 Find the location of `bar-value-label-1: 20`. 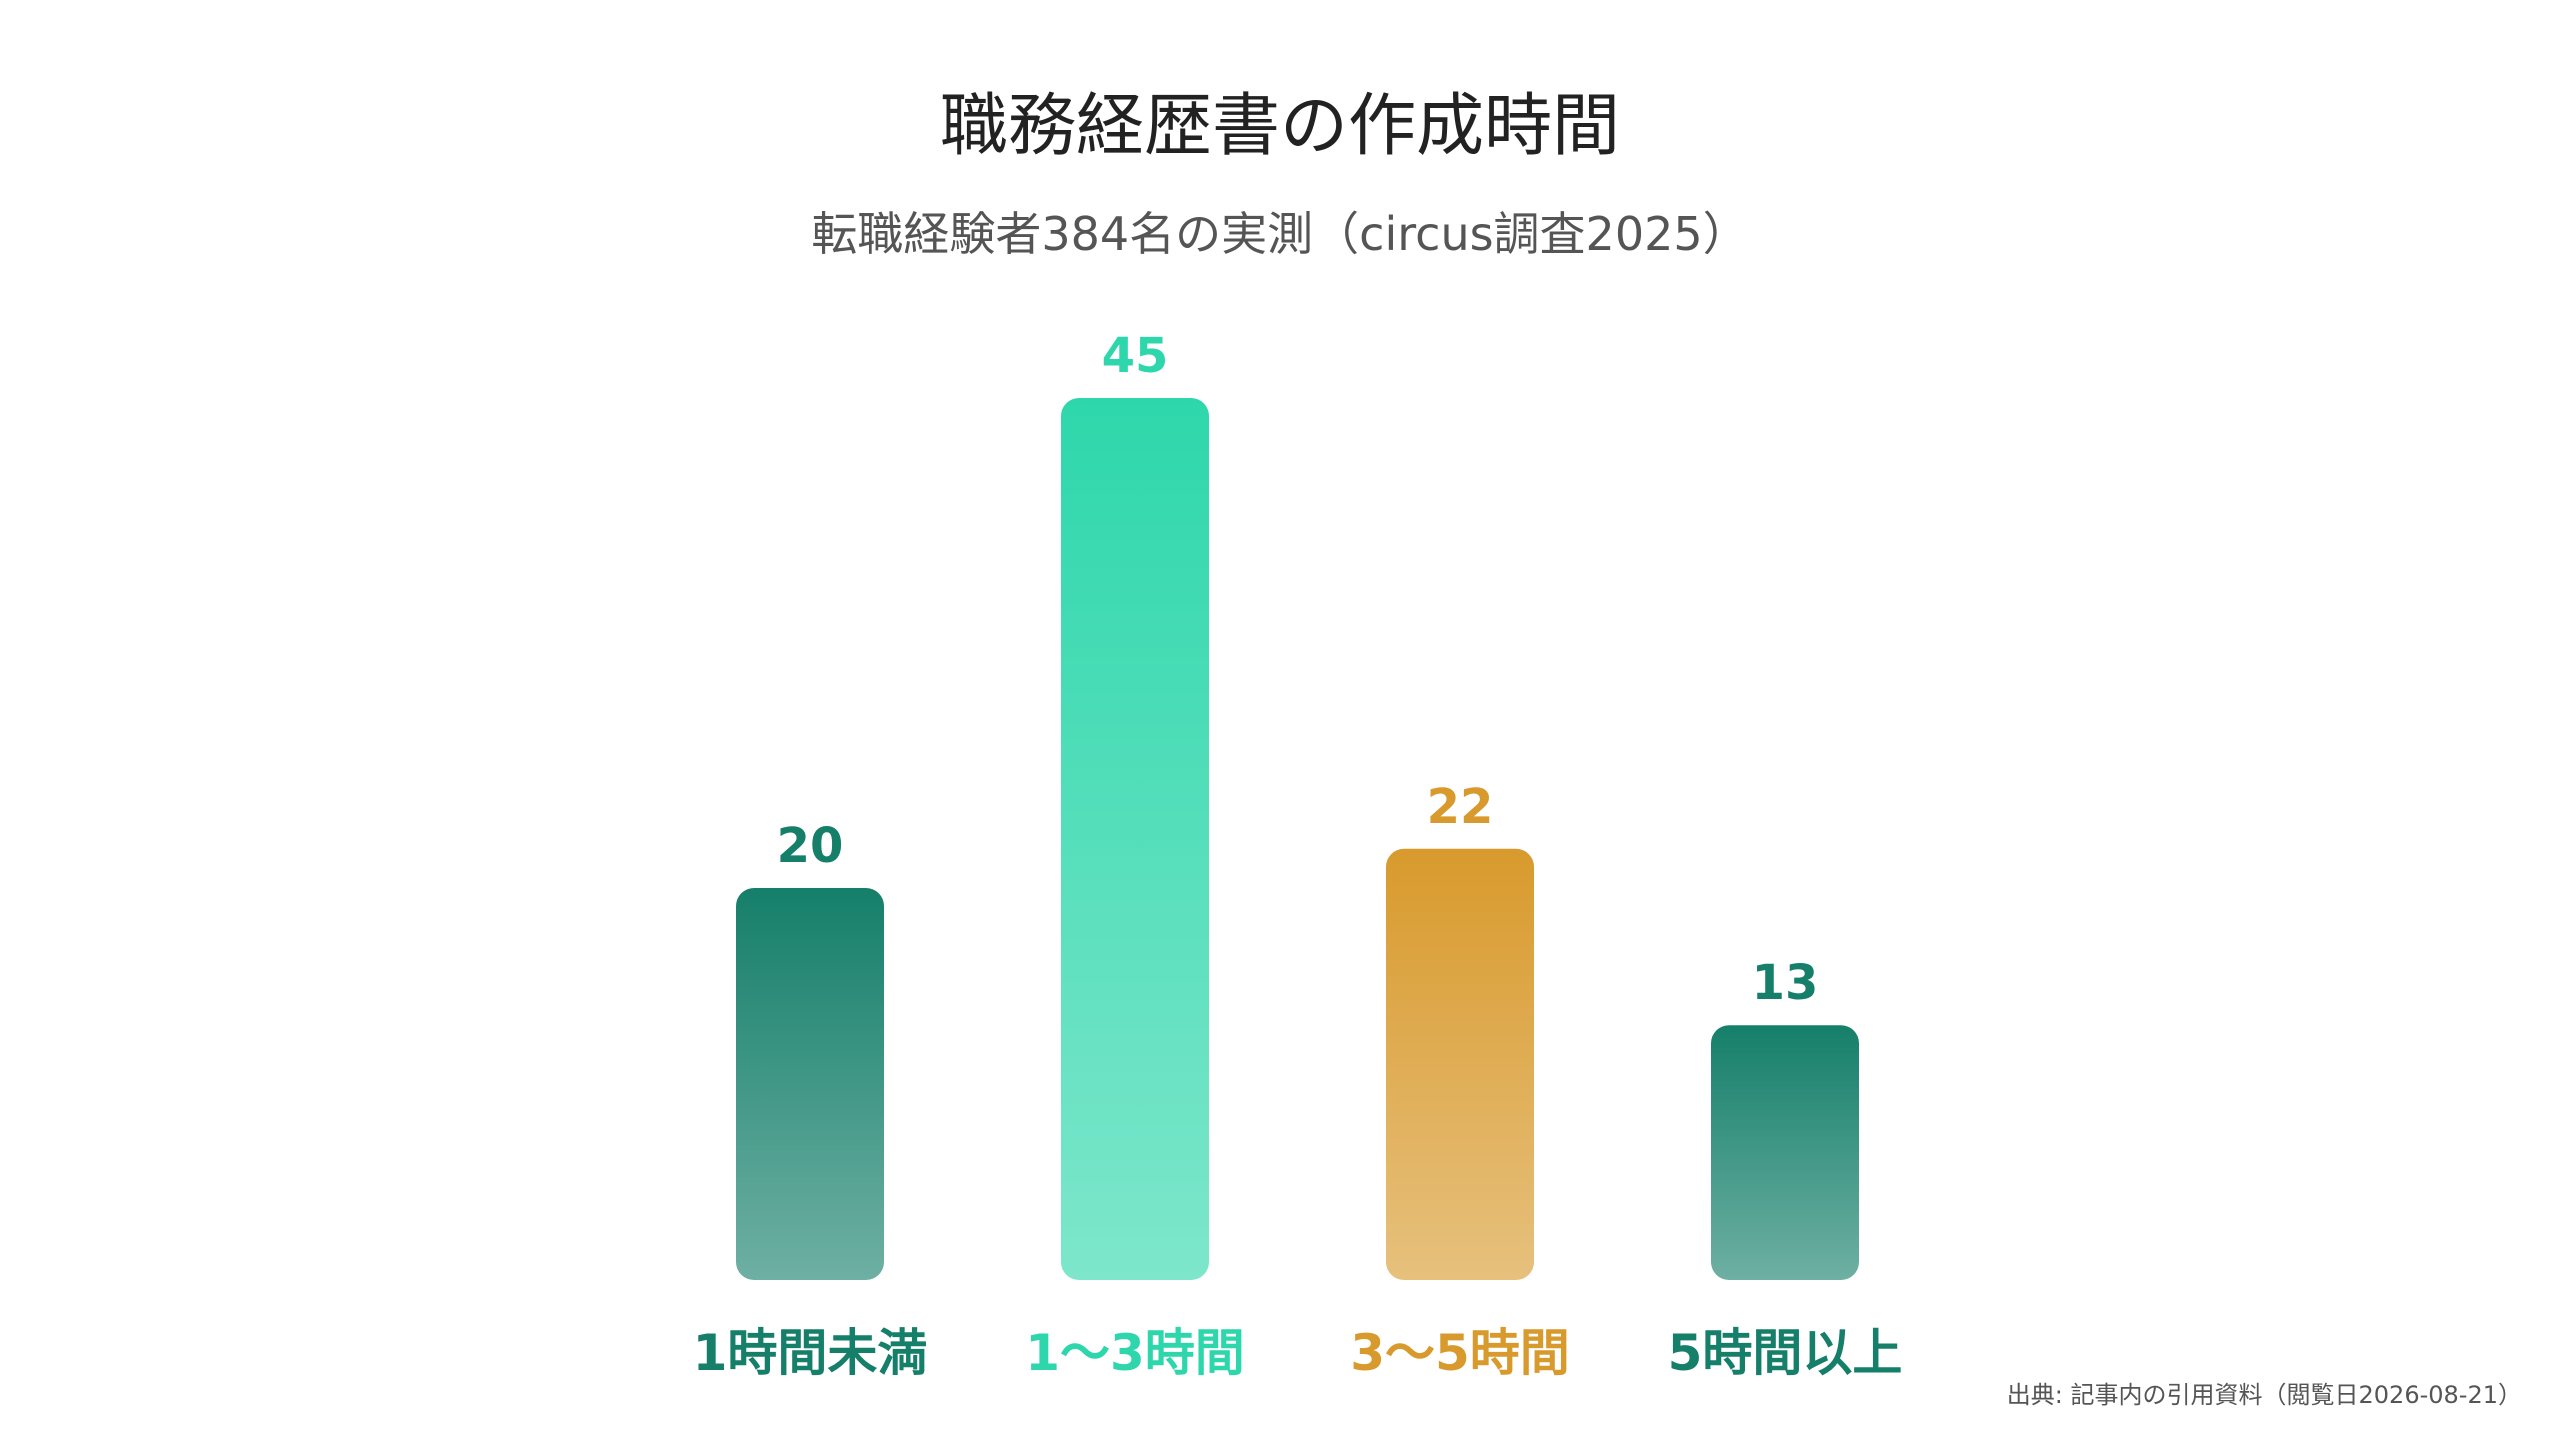

bar-value-label-1: 20 is located at coordinates (810, 846).